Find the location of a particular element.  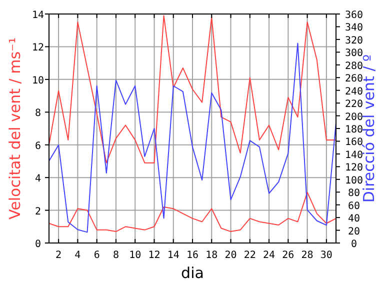

x-tick-label: 30 is located at coordinates (326, 255).